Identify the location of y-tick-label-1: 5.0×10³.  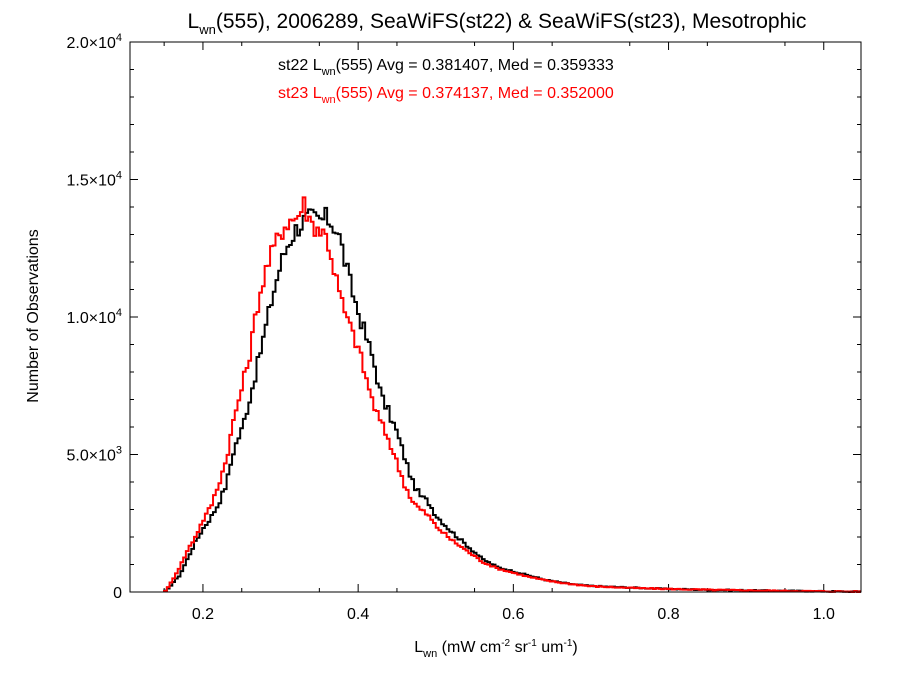
(94, 455).